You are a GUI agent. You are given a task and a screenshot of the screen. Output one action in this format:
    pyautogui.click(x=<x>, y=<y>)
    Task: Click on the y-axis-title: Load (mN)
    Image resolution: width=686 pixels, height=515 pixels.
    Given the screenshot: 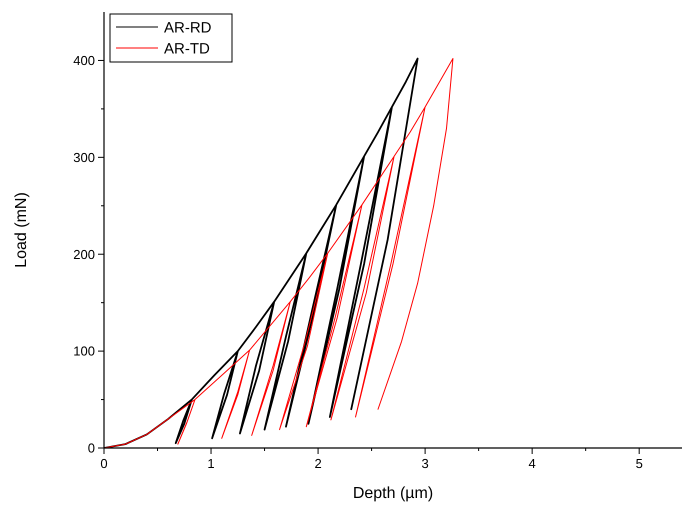 What is the action you would take?
    pyautogui.click(x=21, y=230)
    